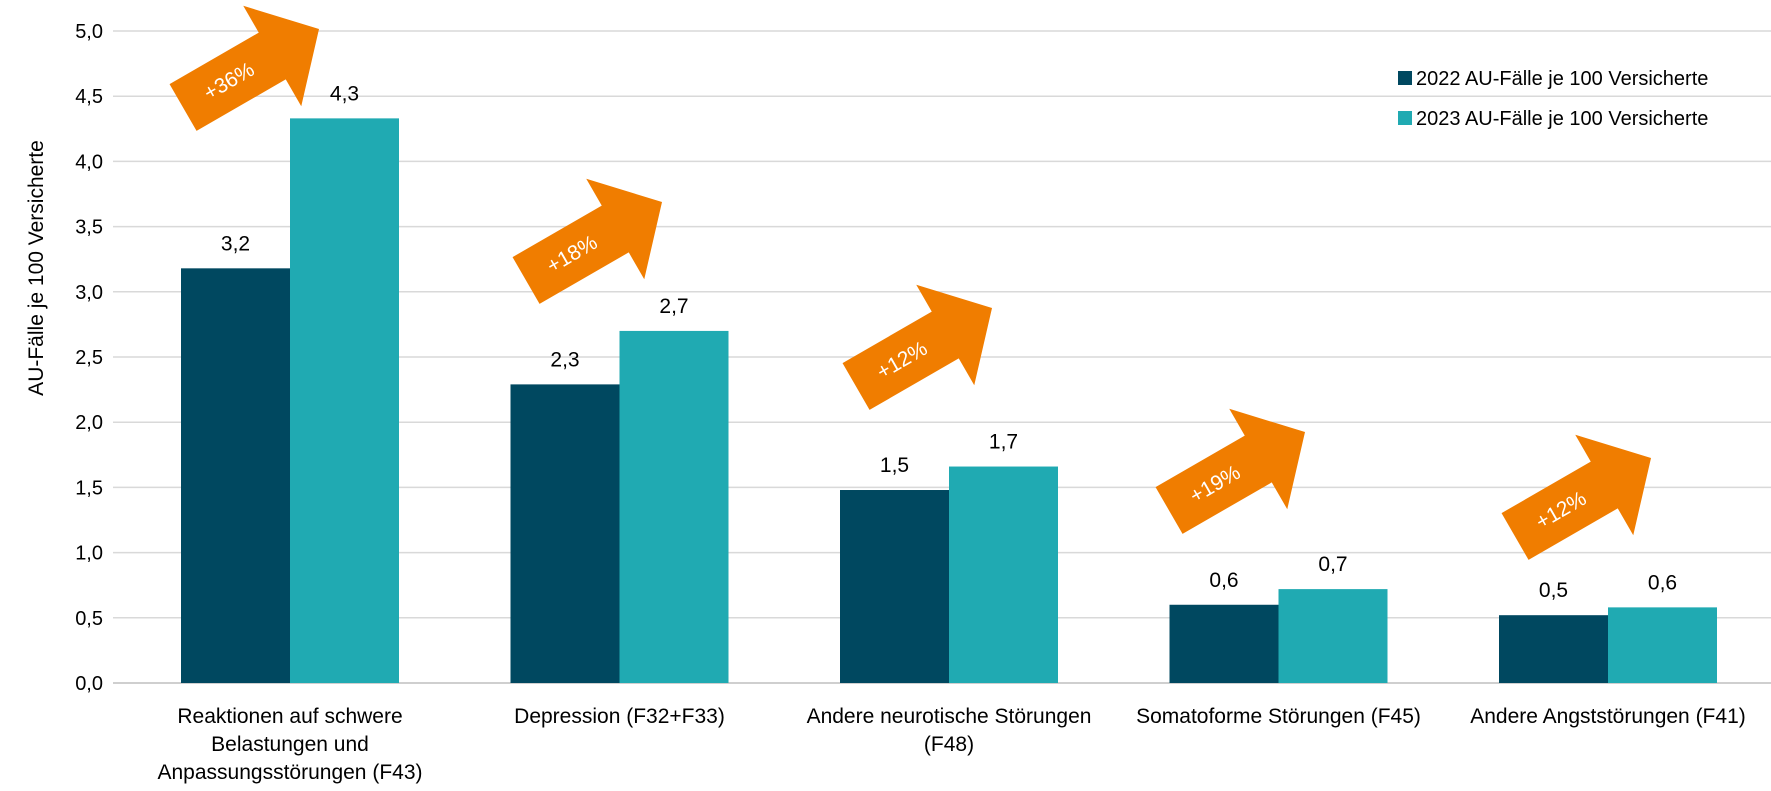 Image resolution: width=1771 pixels, height=791 pixels. I want to click on x-tick-label: (F48), so click(949, 744).